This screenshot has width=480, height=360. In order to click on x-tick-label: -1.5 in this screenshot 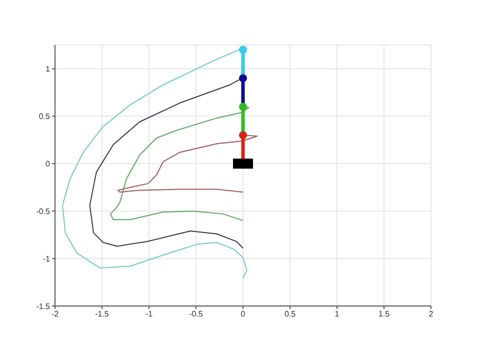, I will do `click(102, 314)`.